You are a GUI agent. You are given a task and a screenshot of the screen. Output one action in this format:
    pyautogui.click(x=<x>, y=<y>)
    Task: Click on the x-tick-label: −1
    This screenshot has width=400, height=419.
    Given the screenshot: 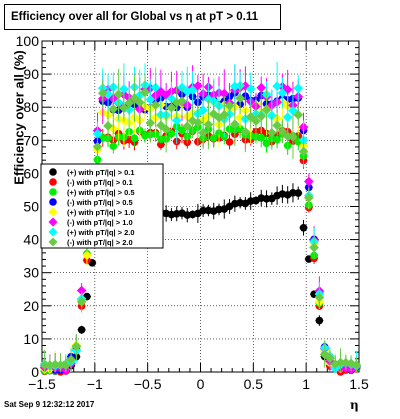 What is the action you would take?
    pyautogui.click(x=95, y=384)
    